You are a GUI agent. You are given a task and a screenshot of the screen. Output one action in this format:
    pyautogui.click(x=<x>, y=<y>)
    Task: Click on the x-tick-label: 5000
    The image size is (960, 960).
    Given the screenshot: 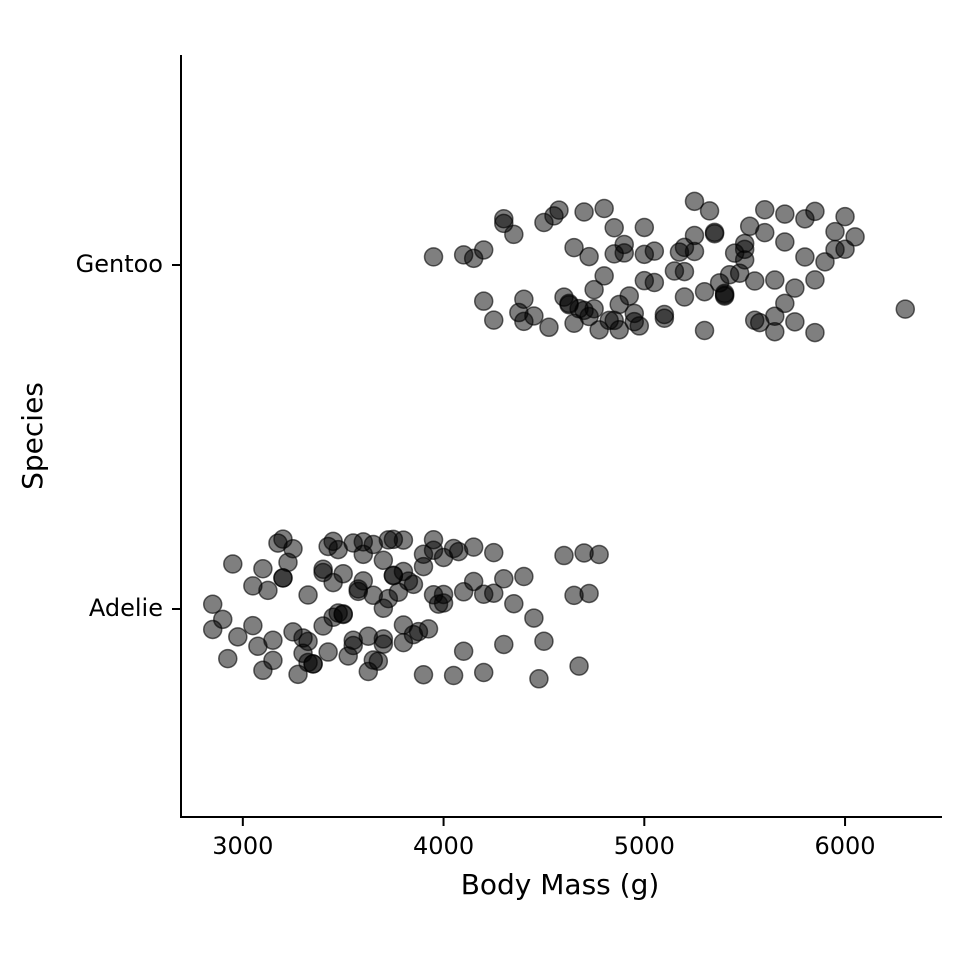 What is the action you would take?
    pyautogui.click(x=644, y=846)
    